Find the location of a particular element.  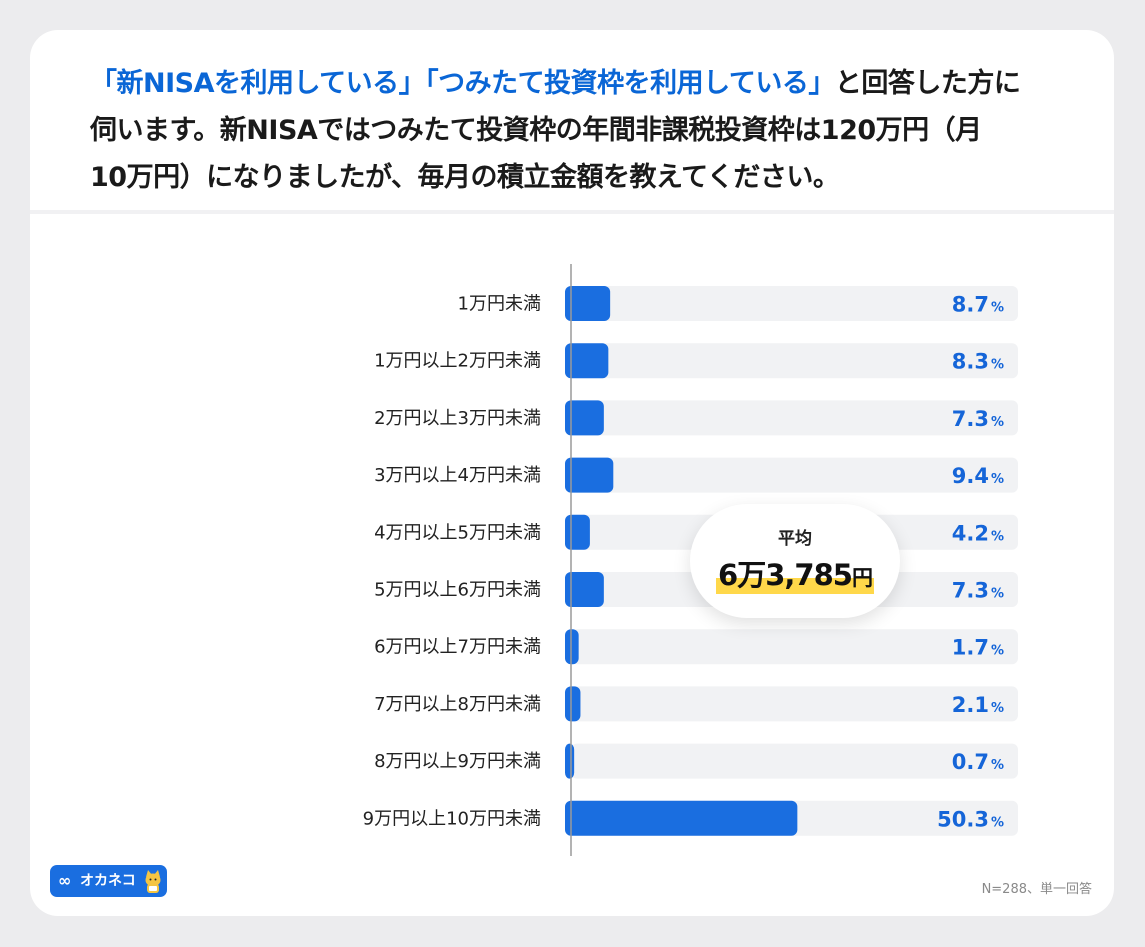

average-bubble: 平均 6万3,785円 is located at coordinates (795, 561).